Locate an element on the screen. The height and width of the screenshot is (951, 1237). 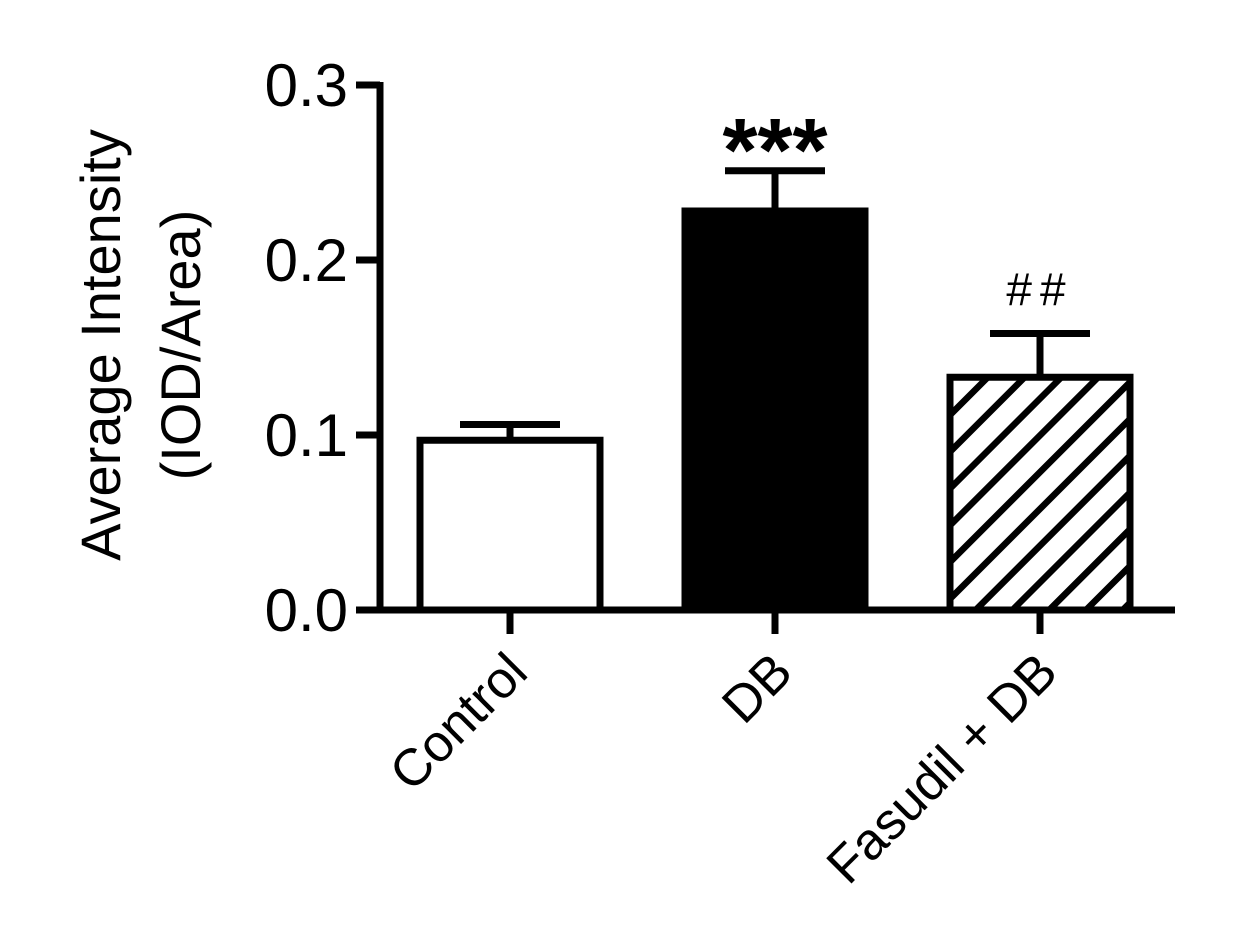
category-label: DB is located at coordinates (757, 688).